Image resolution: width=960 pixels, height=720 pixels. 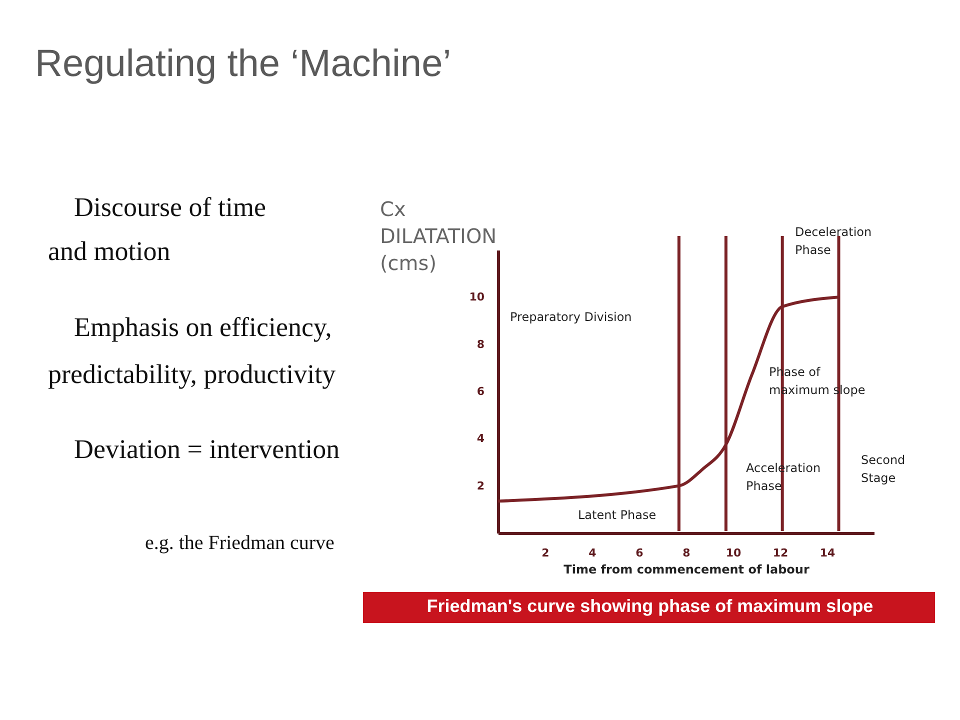 I want to click on x-tick-label: 2, so click(x=546, y=553).